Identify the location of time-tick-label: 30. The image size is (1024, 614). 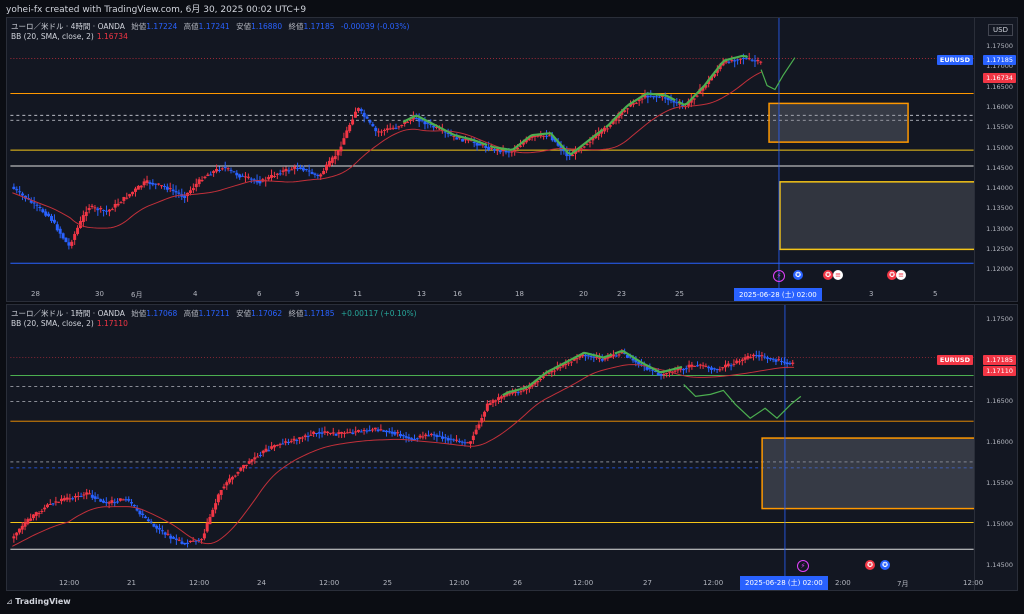
(99, 294).